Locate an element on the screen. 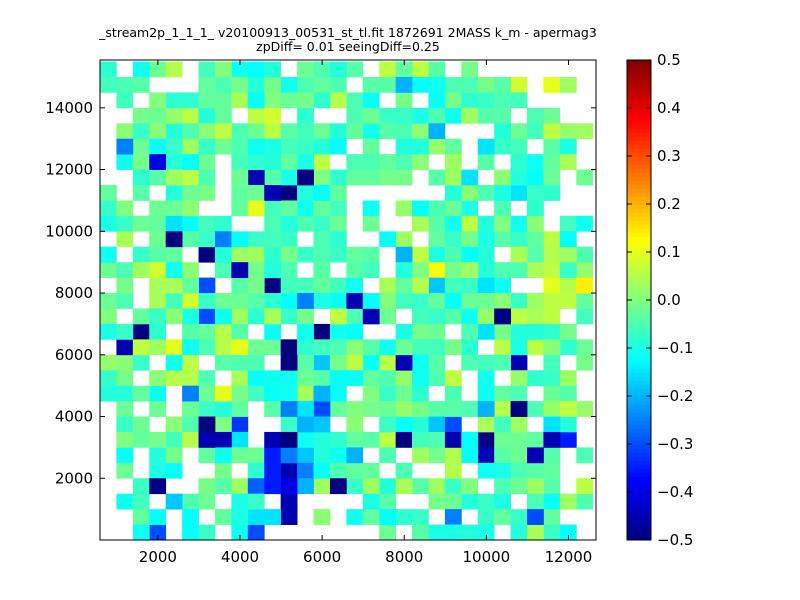 This screenshot has width=800, height=600. colorbar-tick-label: −0.5 is located at coordinates (675, 540).